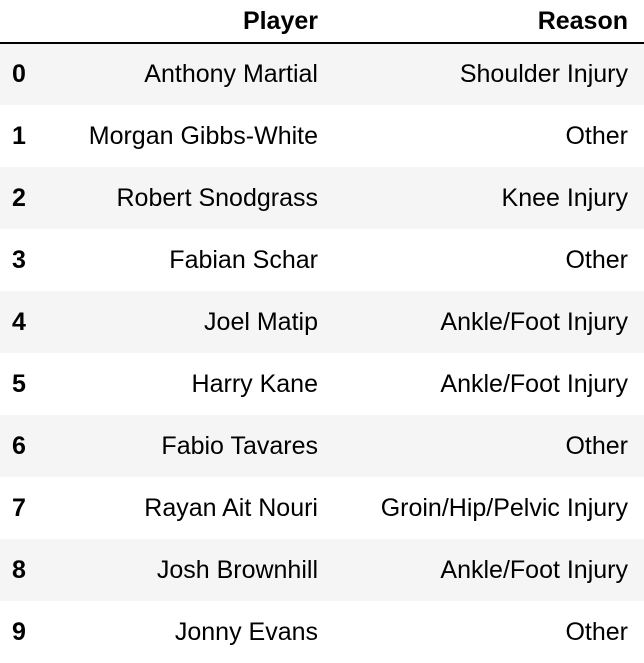  I want to click on row-index: 3, so click(19, 259).